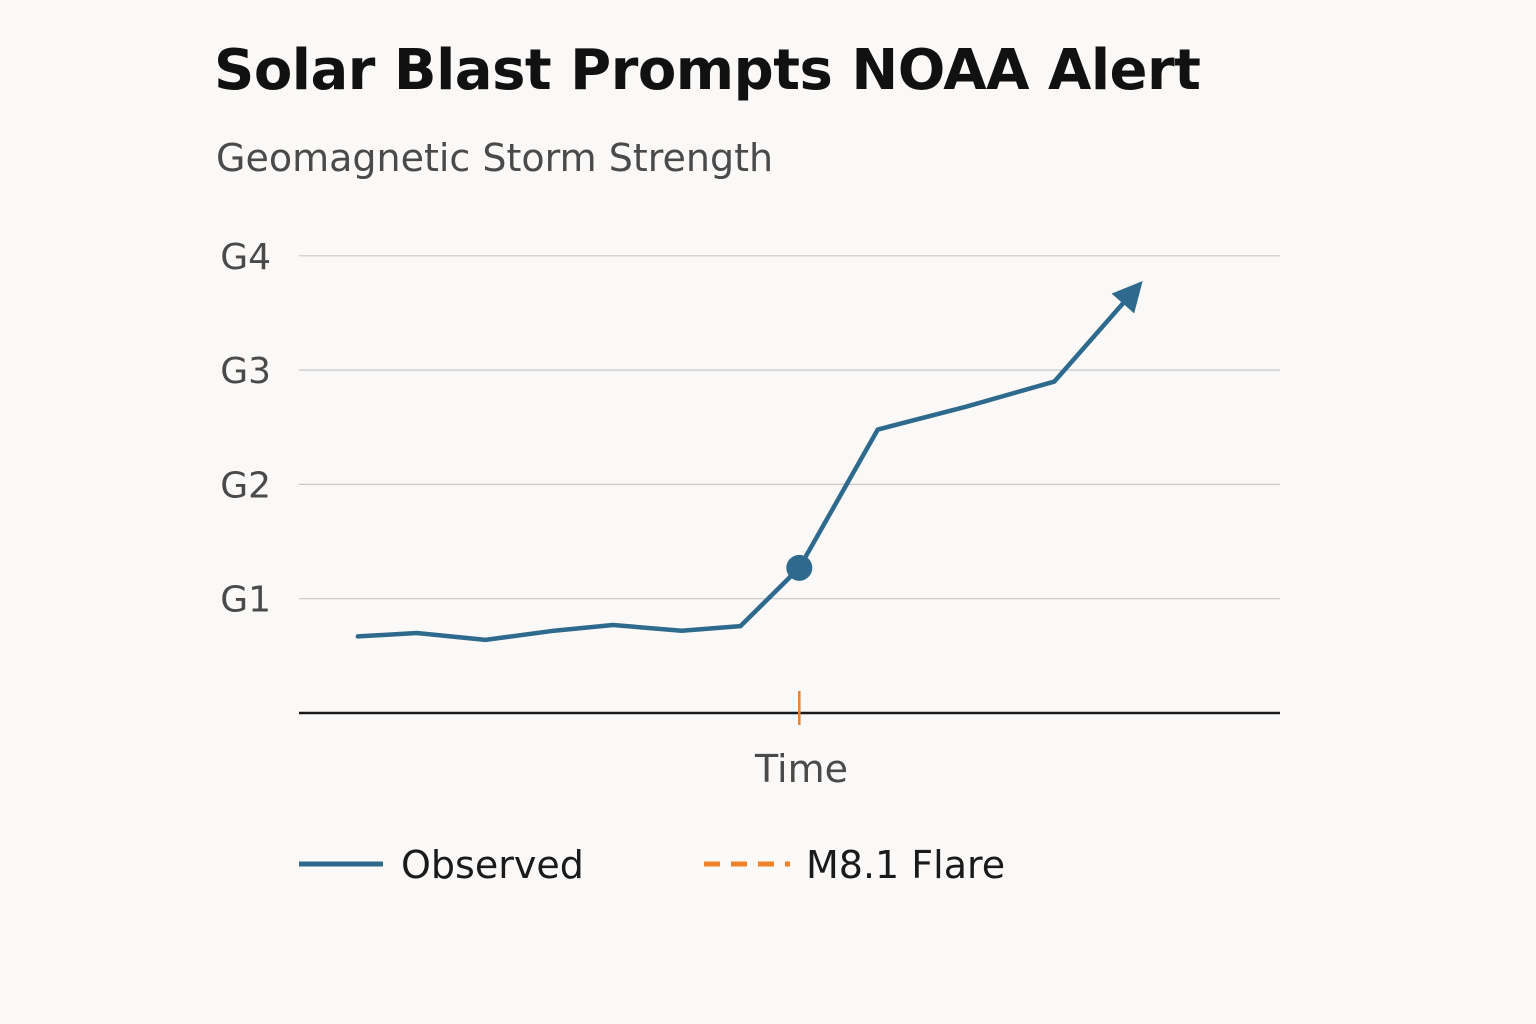 This screenshot has height=1024, width=1536. I want to click on x-axis: Time, so click(789, 751).